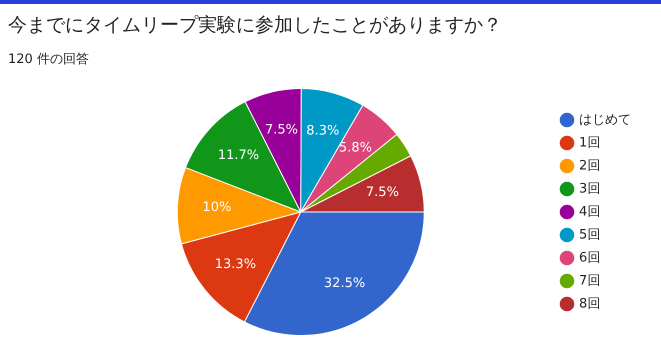  What do you see at coordinates (605, 120) in the screenshot?
I see `legend-label: はじめて` at bounding box center [605, 120].